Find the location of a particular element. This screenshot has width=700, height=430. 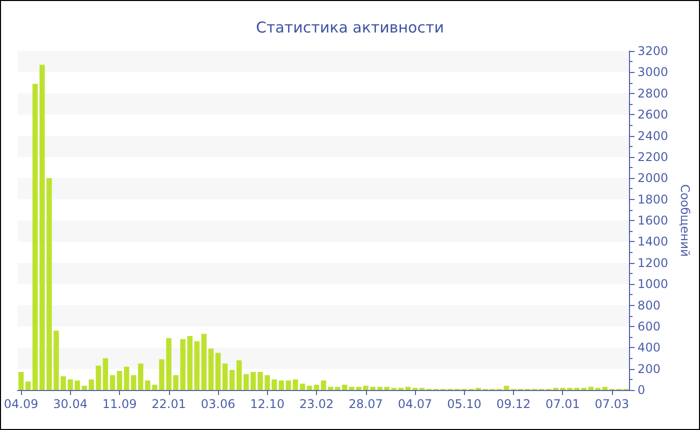

chart-title: Статистика активности is located at coordinates (350, 27).